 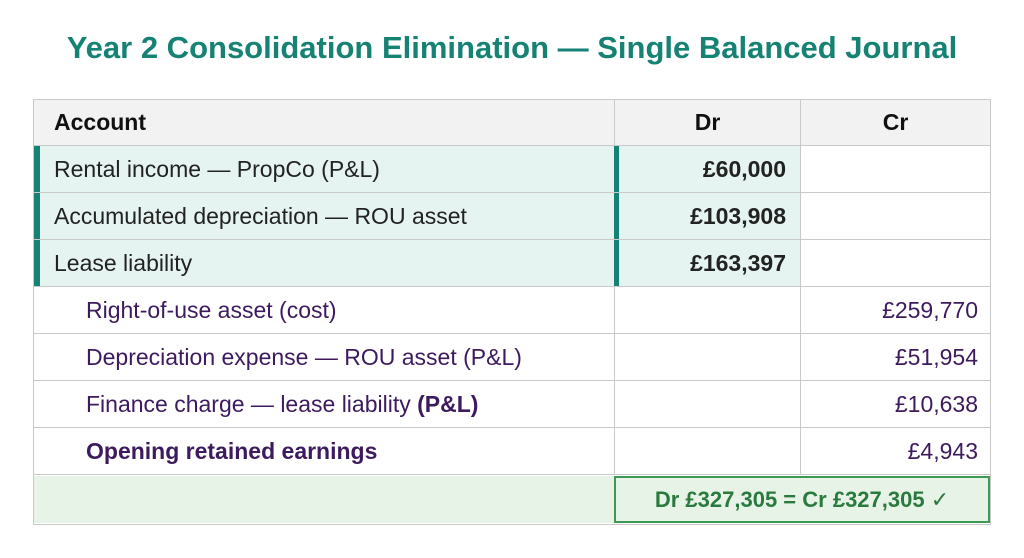 I want to click on account-cell: Finance charge — lease liability (P&L), so click(x=324, y=404).